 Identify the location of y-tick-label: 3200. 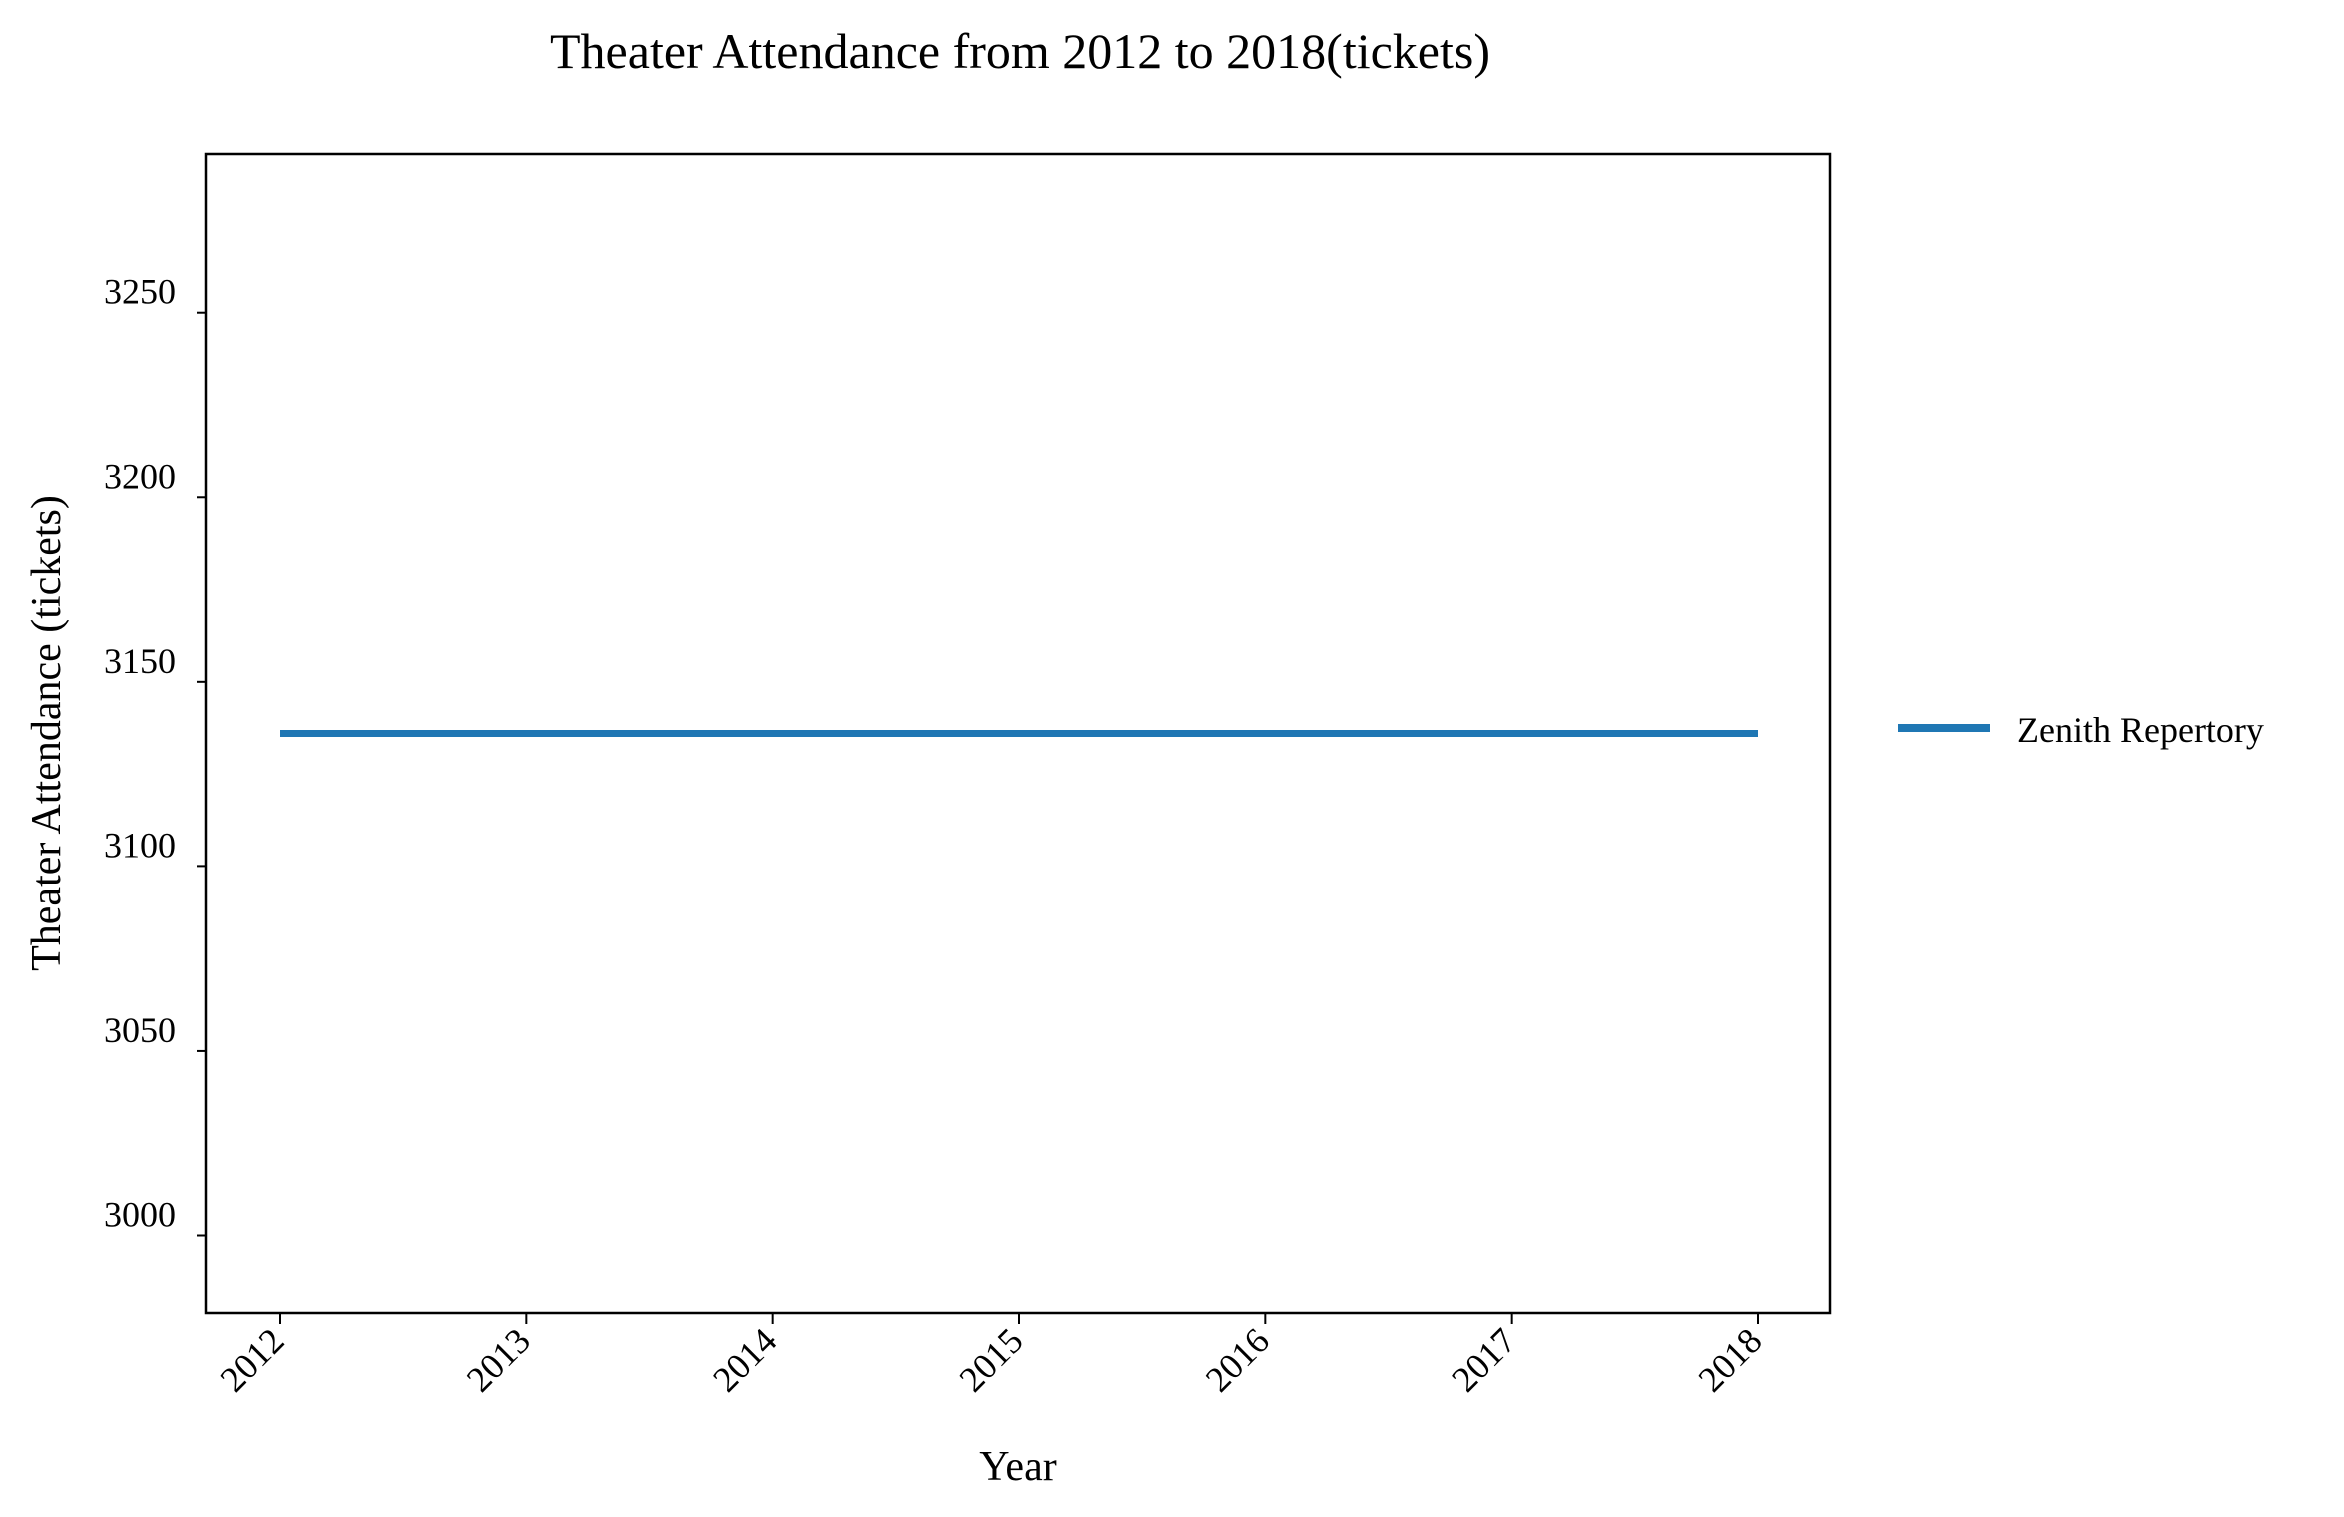
(140, 476).